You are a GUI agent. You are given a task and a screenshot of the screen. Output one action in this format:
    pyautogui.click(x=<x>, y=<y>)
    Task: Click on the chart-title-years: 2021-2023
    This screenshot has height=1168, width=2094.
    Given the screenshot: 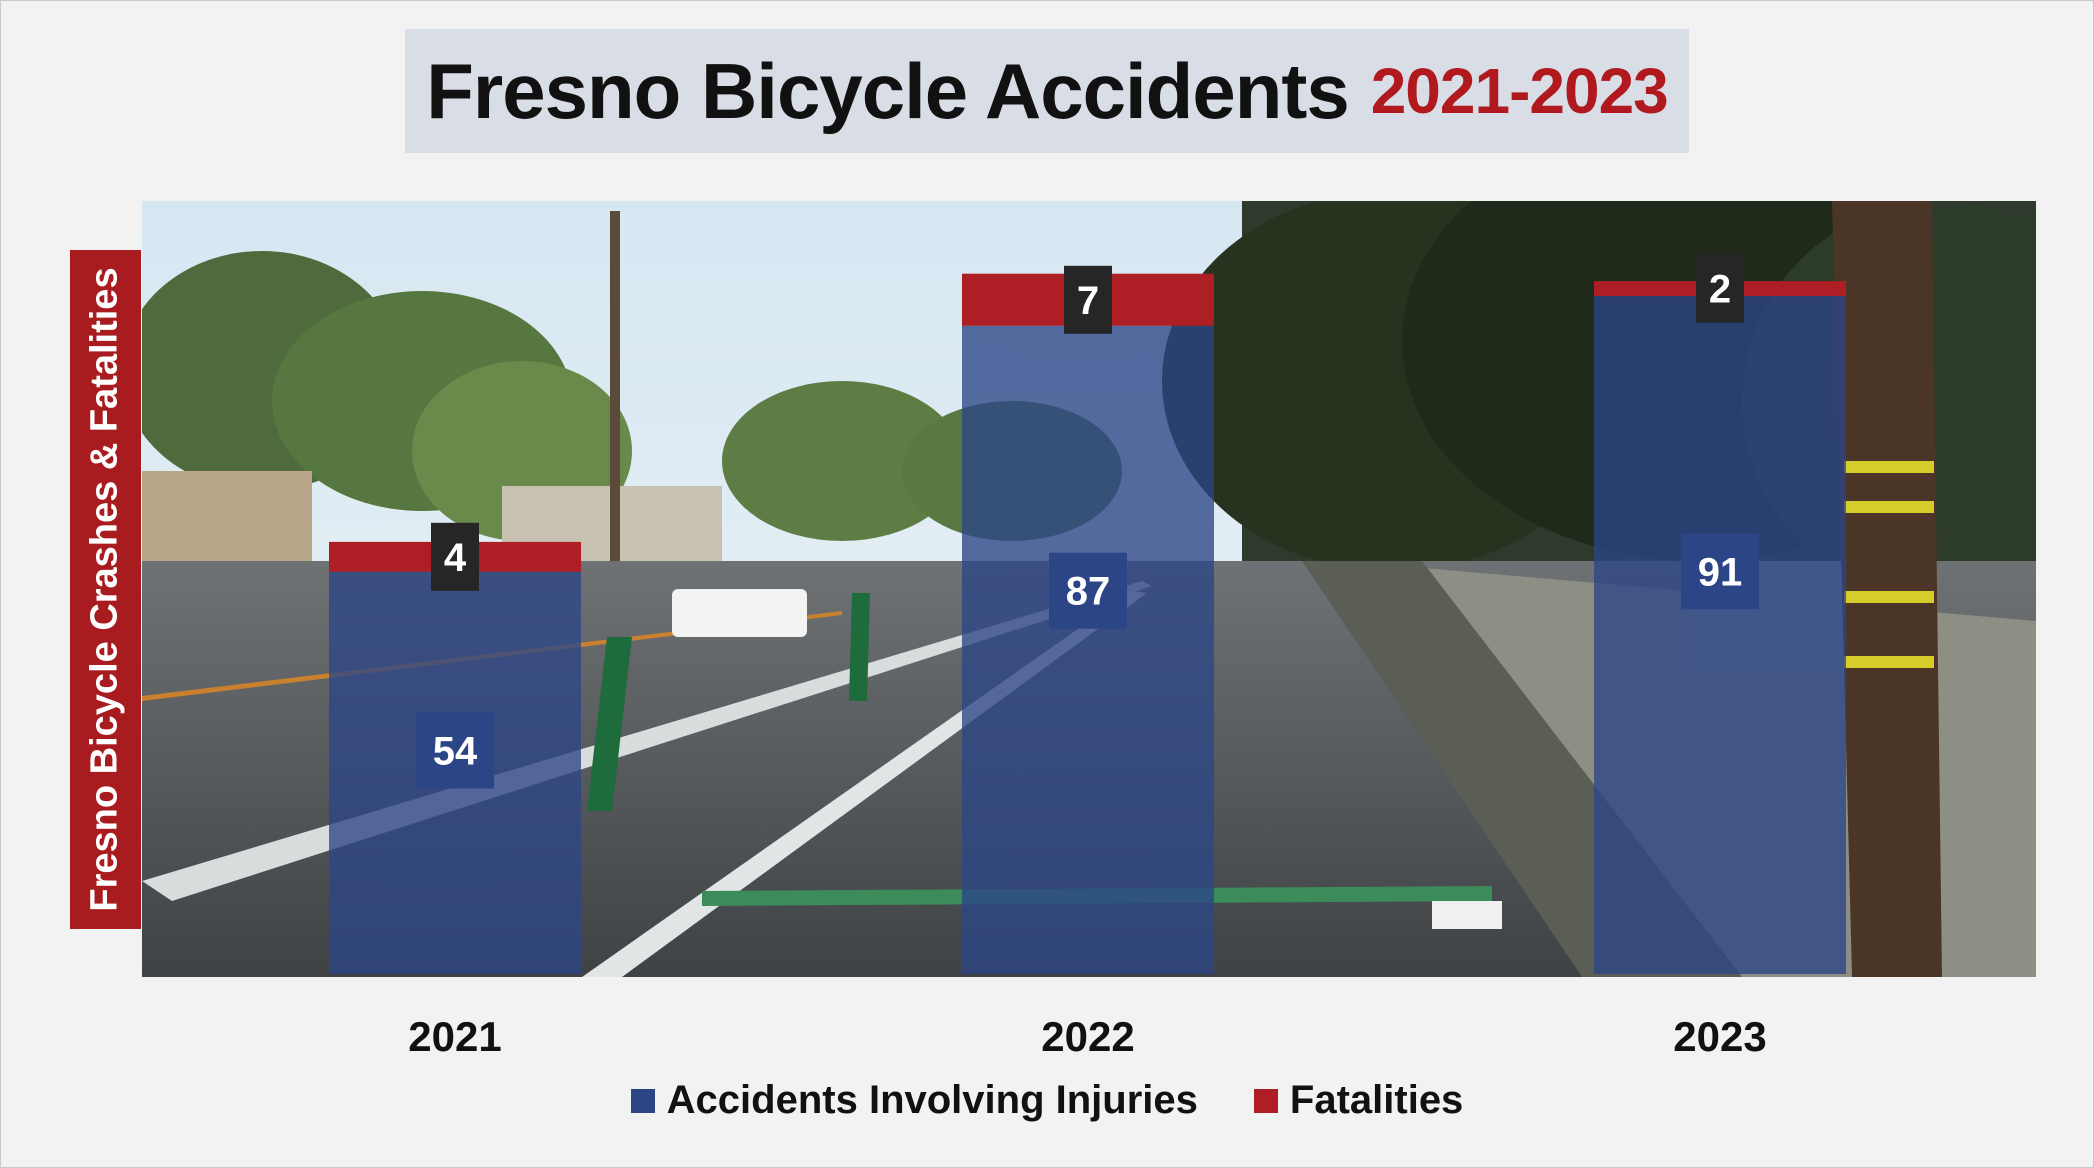 What is the action you would take?
    pyautogui.click(x=1519, y=91)
    